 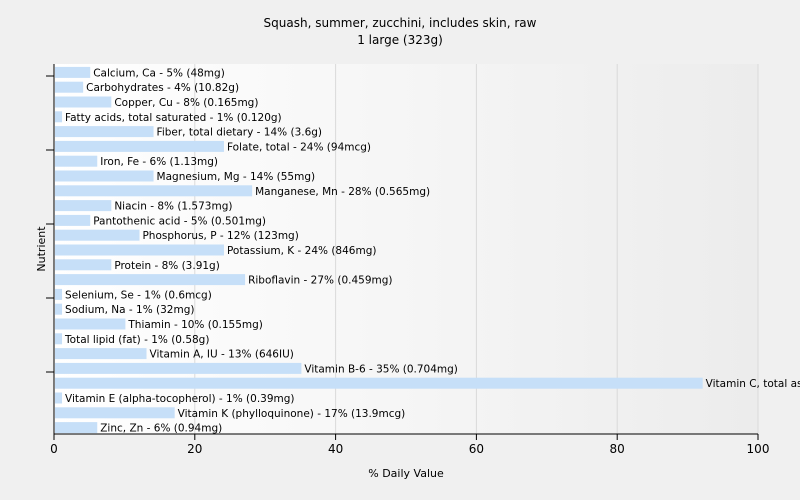 I want to click on bar-label: Total lipid (fat) - 1% (0.58g), so click(x=136, y=340).